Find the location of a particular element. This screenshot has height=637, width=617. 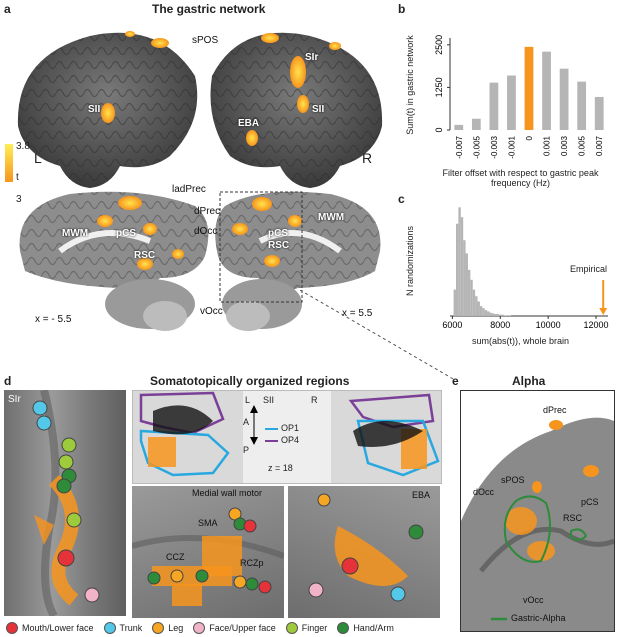

left-lateral-brain is located at coordinates (107, 110).